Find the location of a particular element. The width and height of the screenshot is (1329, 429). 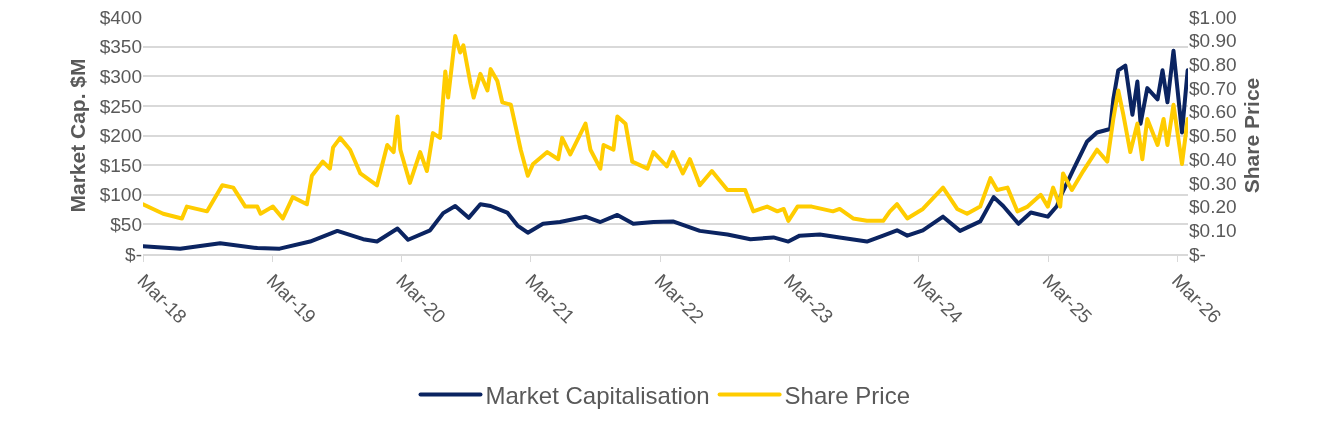

y-tick-label: $400 is located at coordinates (120, 17).